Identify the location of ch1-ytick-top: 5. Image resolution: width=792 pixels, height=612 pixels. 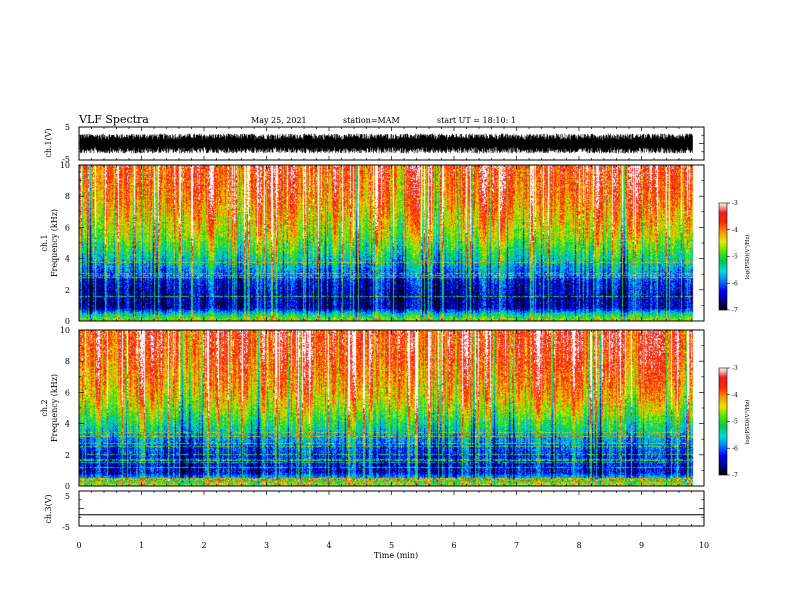
(67, 127).